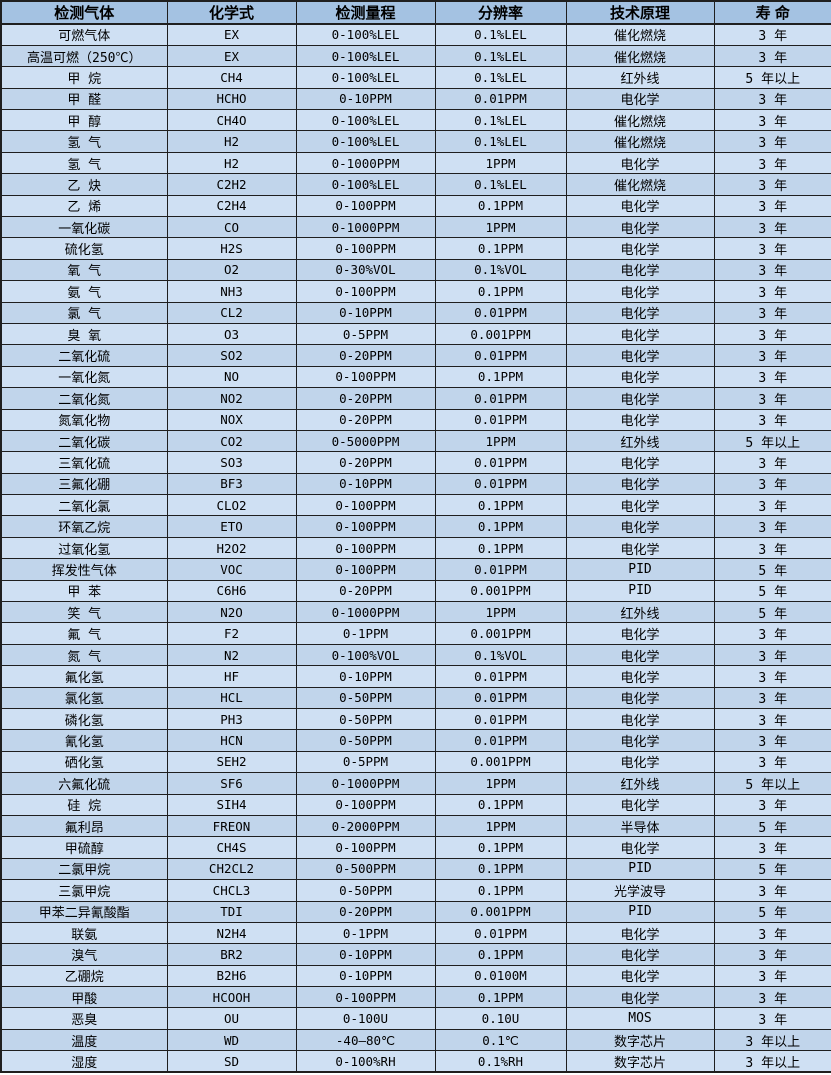 This screenshot has width=831, height=1075. What do you see at coordinates (84, 740) in the screenshot?
I see `cell-gas-name: 氰化氢` at bounding box center [84, 740].